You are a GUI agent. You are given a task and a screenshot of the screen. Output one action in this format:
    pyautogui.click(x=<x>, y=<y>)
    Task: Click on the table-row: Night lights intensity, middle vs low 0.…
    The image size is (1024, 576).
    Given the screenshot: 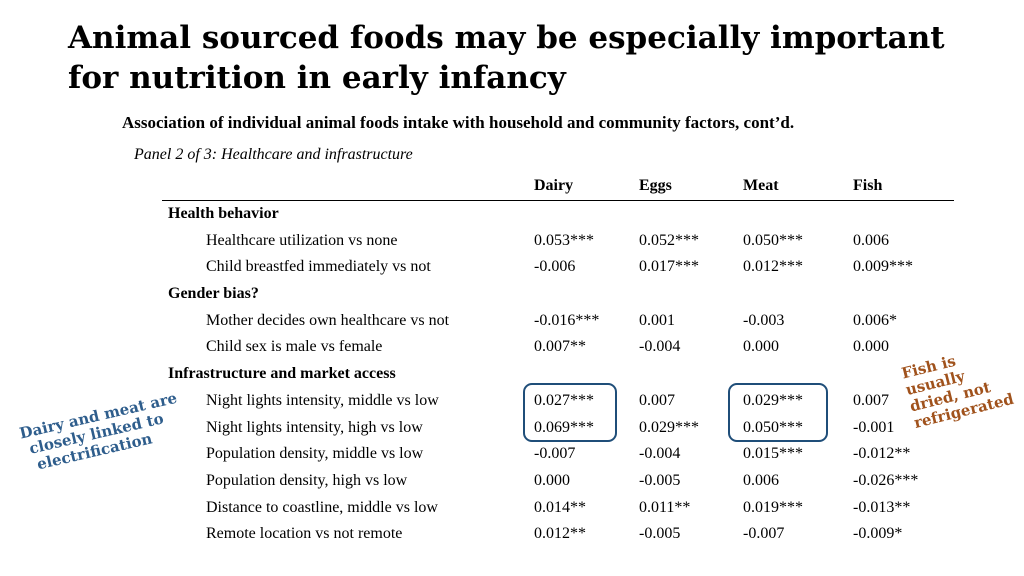 What is the action you would take?
    pyautogui.click(x=558, y=401)
    